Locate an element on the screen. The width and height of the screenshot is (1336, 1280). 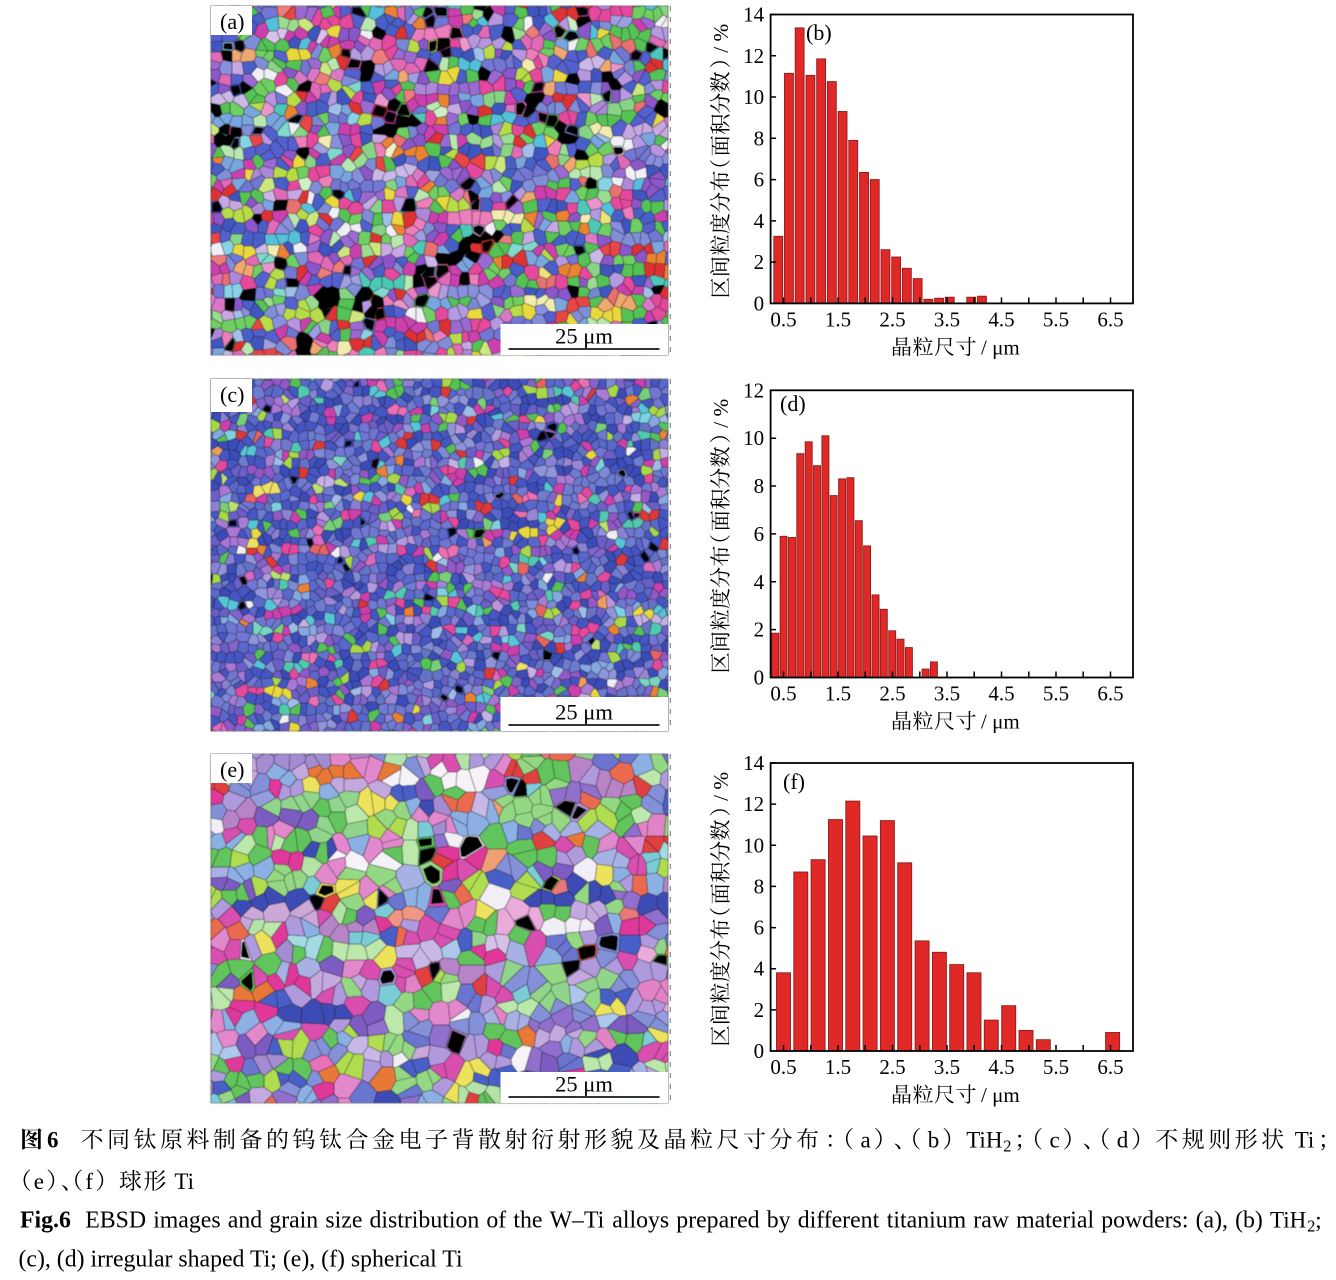
svg-text: b is located at coordinates (934, 1140).